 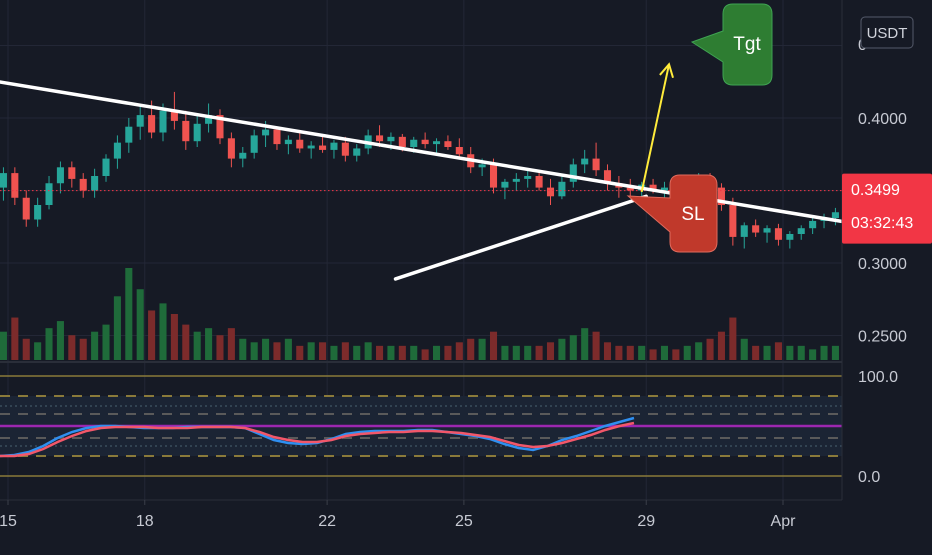 I want to click on target-callout-bubble, so click(x=731, y=44).